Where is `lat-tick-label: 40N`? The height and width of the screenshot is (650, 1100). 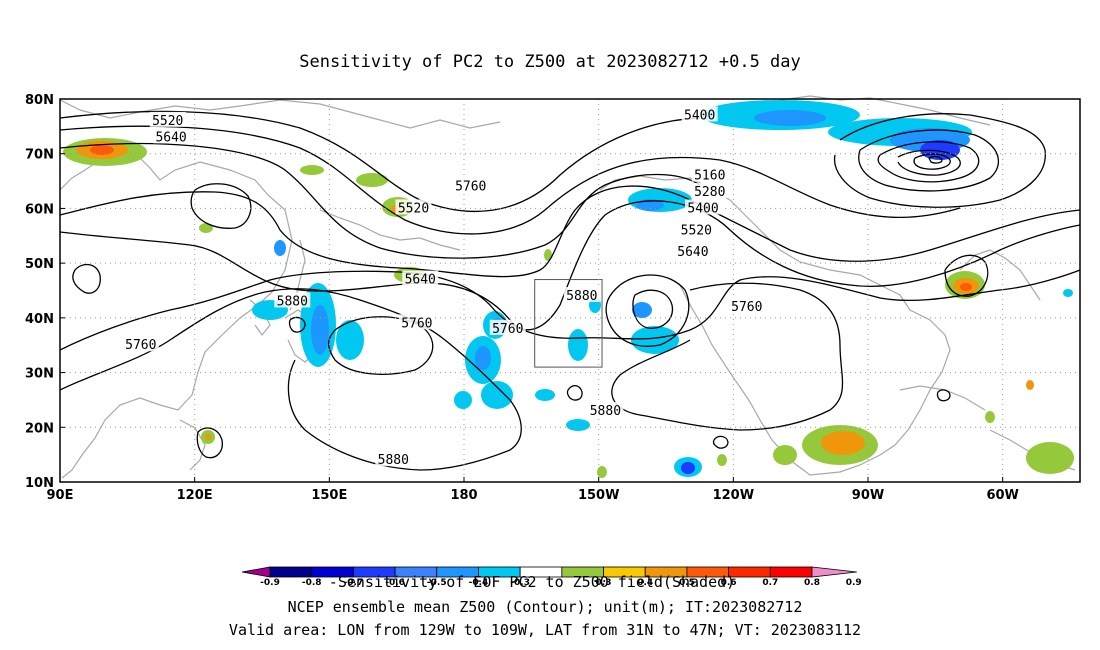
lat-tick-label: 40N is located at coordinates (39, 319).